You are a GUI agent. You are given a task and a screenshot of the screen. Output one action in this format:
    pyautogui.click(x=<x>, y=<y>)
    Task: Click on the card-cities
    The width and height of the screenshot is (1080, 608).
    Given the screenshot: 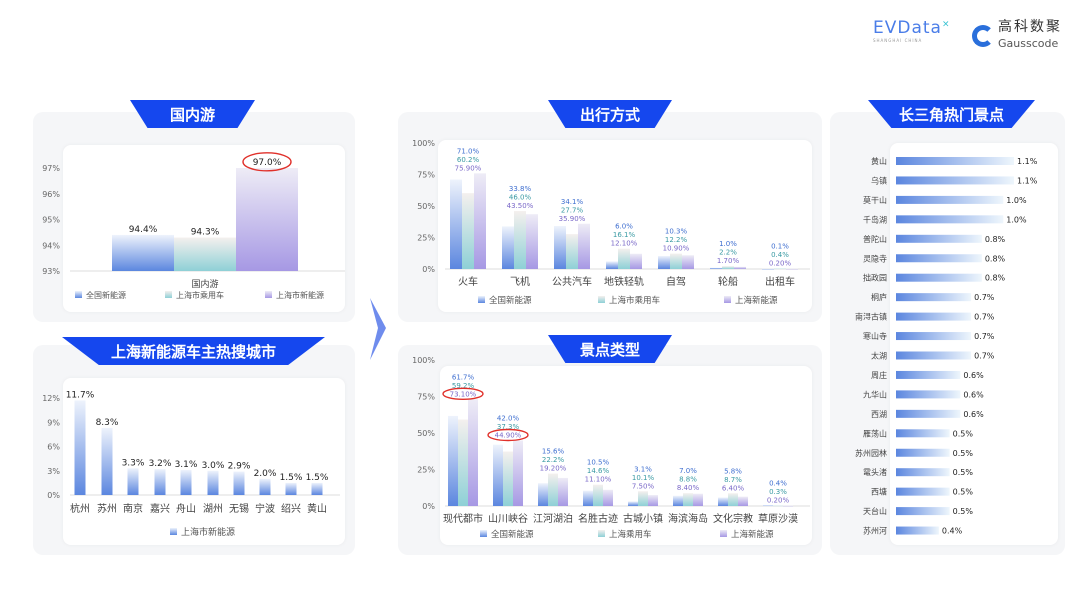 What is the action you would take?
    pyautogui.click(x=204, y=461)
    